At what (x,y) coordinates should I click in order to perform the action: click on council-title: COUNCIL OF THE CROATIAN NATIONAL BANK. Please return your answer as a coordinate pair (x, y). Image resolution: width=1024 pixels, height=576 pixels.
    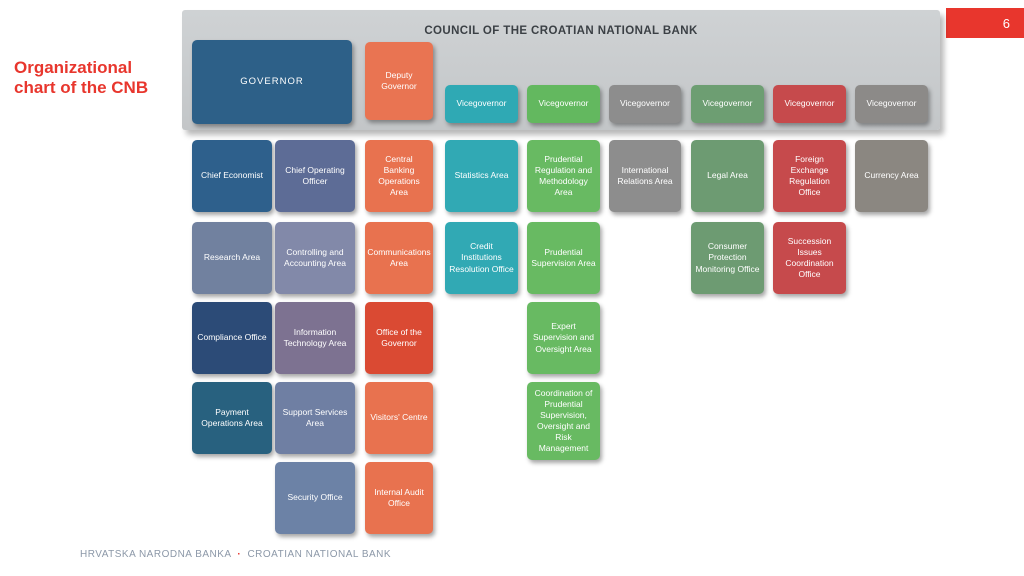
    Looking at the image, I should click on (561, 31).